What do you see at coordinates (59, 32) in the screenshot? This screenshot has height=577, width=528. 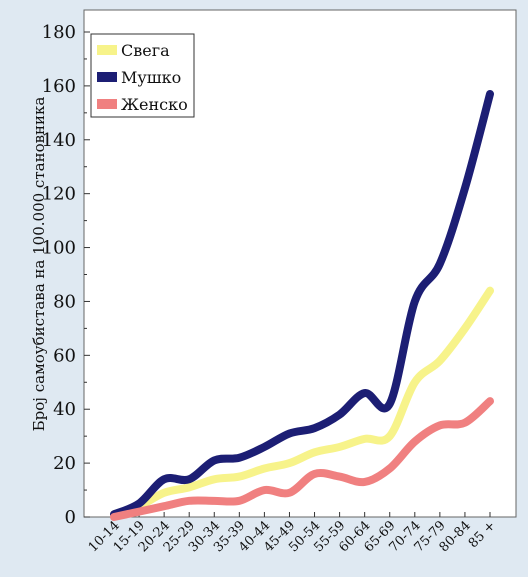 I see `y-tick-label: 180` at bounding box center [59, 32].